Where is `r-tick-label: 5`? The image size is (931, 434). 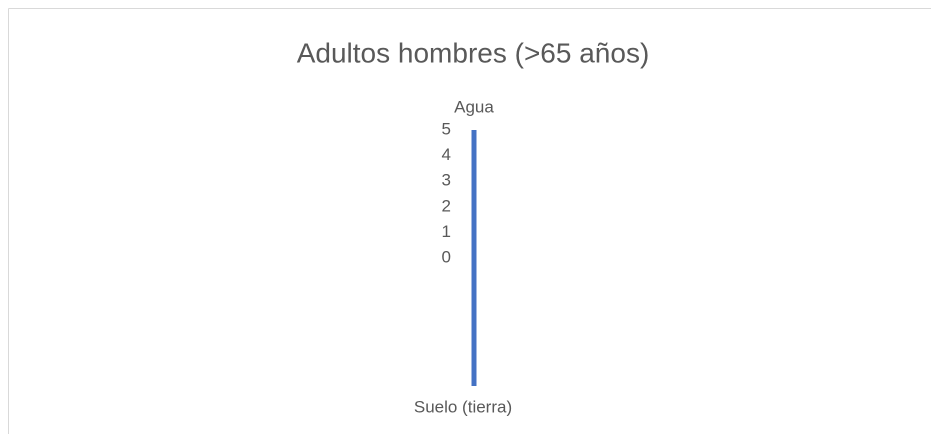
r-tick-label: 5 is located at coordinates (446, 128).